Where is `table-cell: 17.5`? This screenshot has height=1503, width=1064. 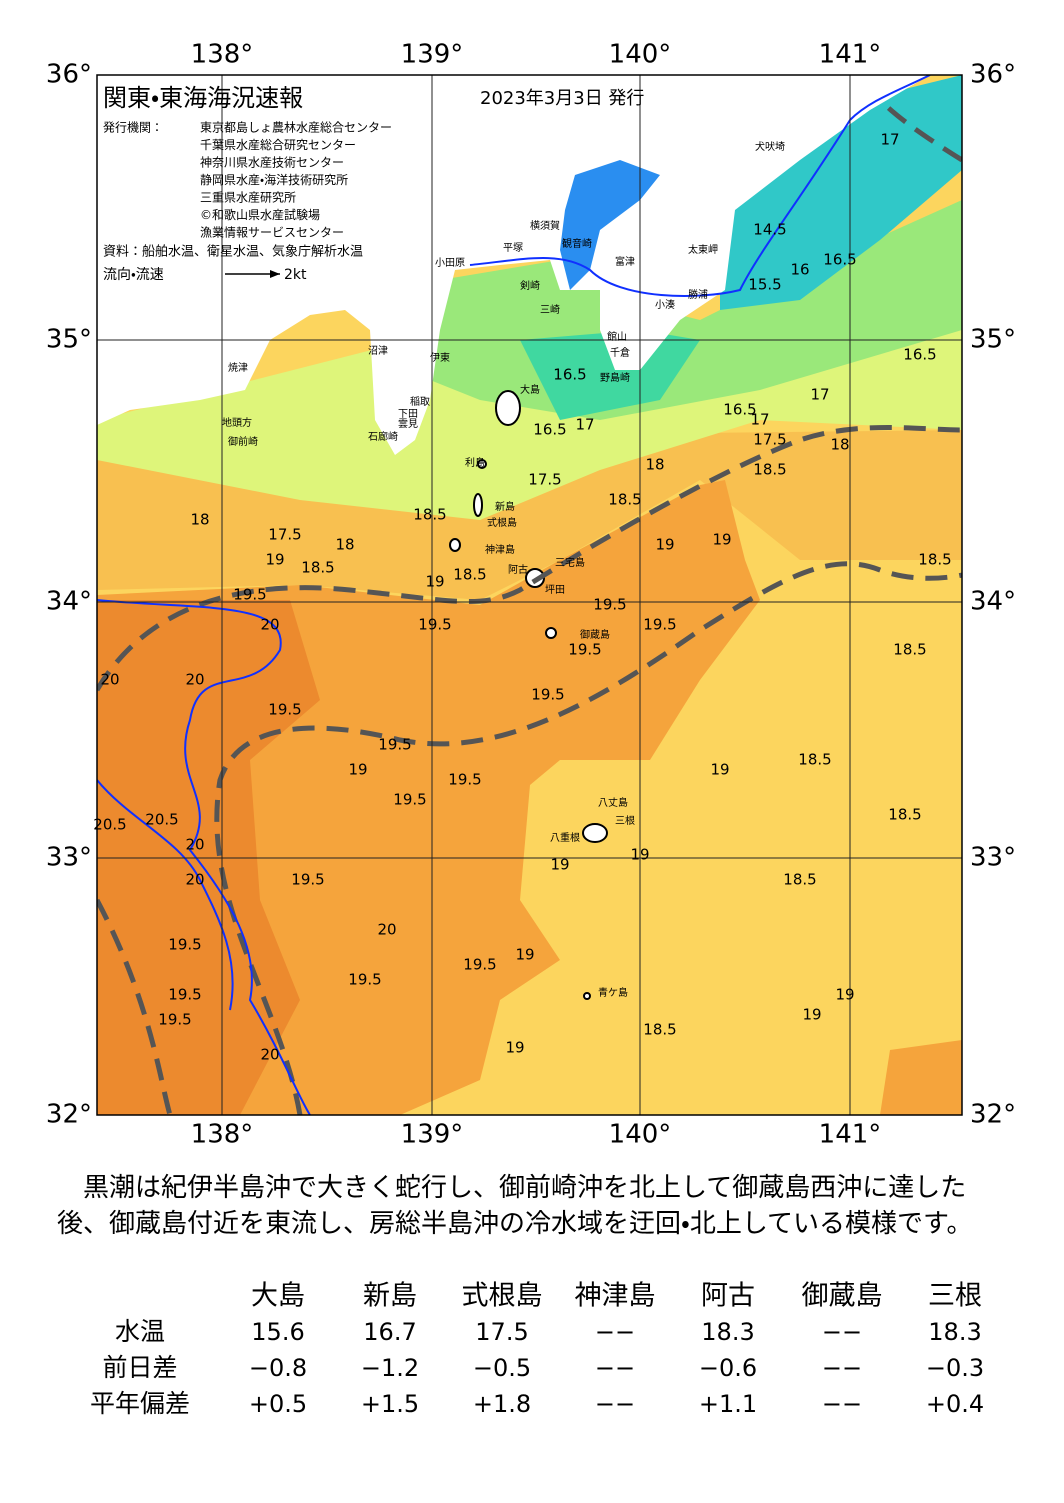
table-cell: 17.5 is located at coordinates (501, 1332).